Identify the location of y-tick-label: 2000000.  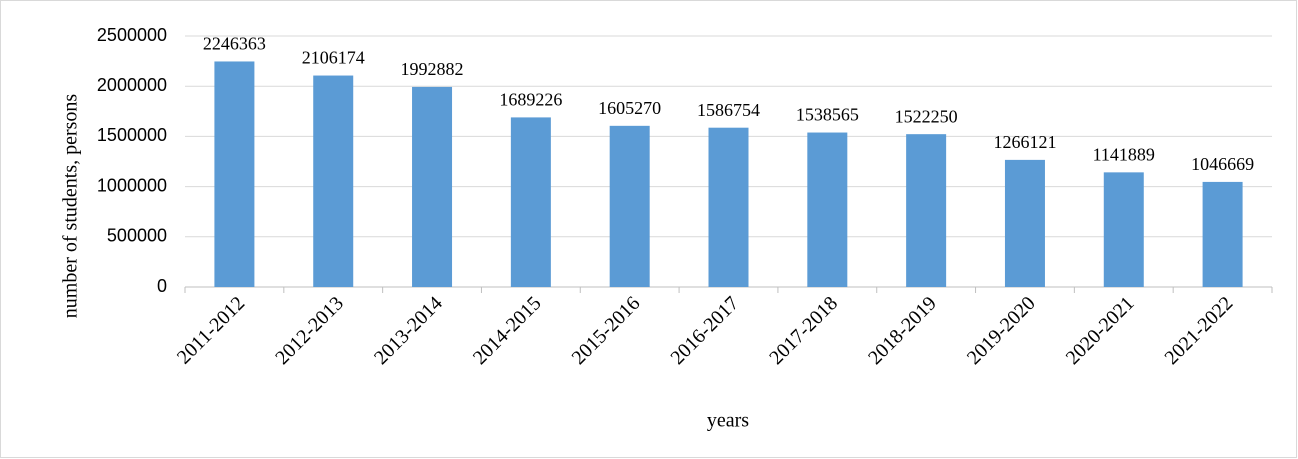
(132, 85).